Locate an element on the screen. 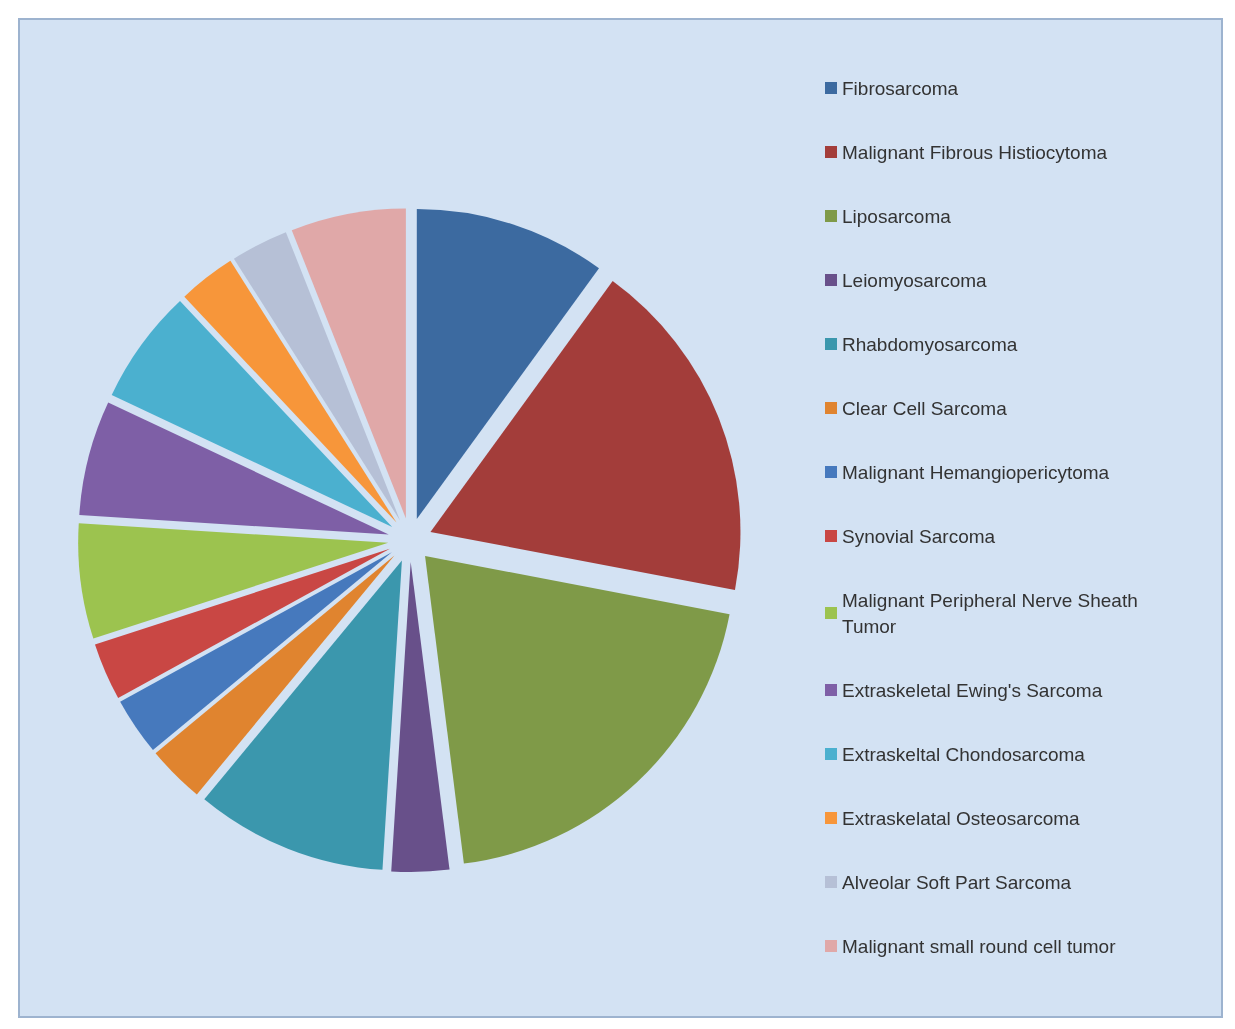  legend-label: Extraskeletal Ewing's Sarcoma is located at coordinates (972, 690).